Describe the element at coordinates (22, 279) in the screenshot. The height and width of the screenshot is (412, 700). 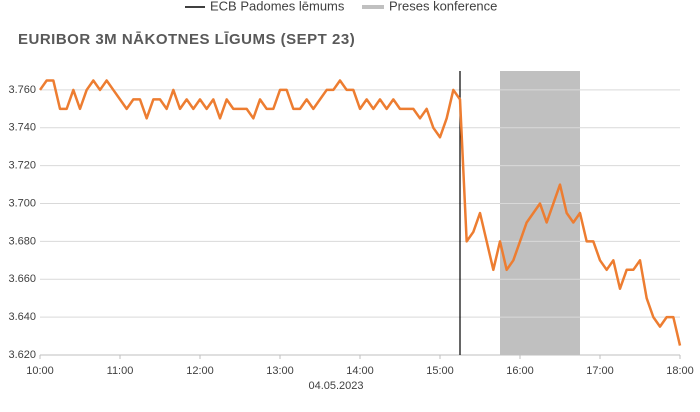
I see `y-tick-label: 3.660` at that location.